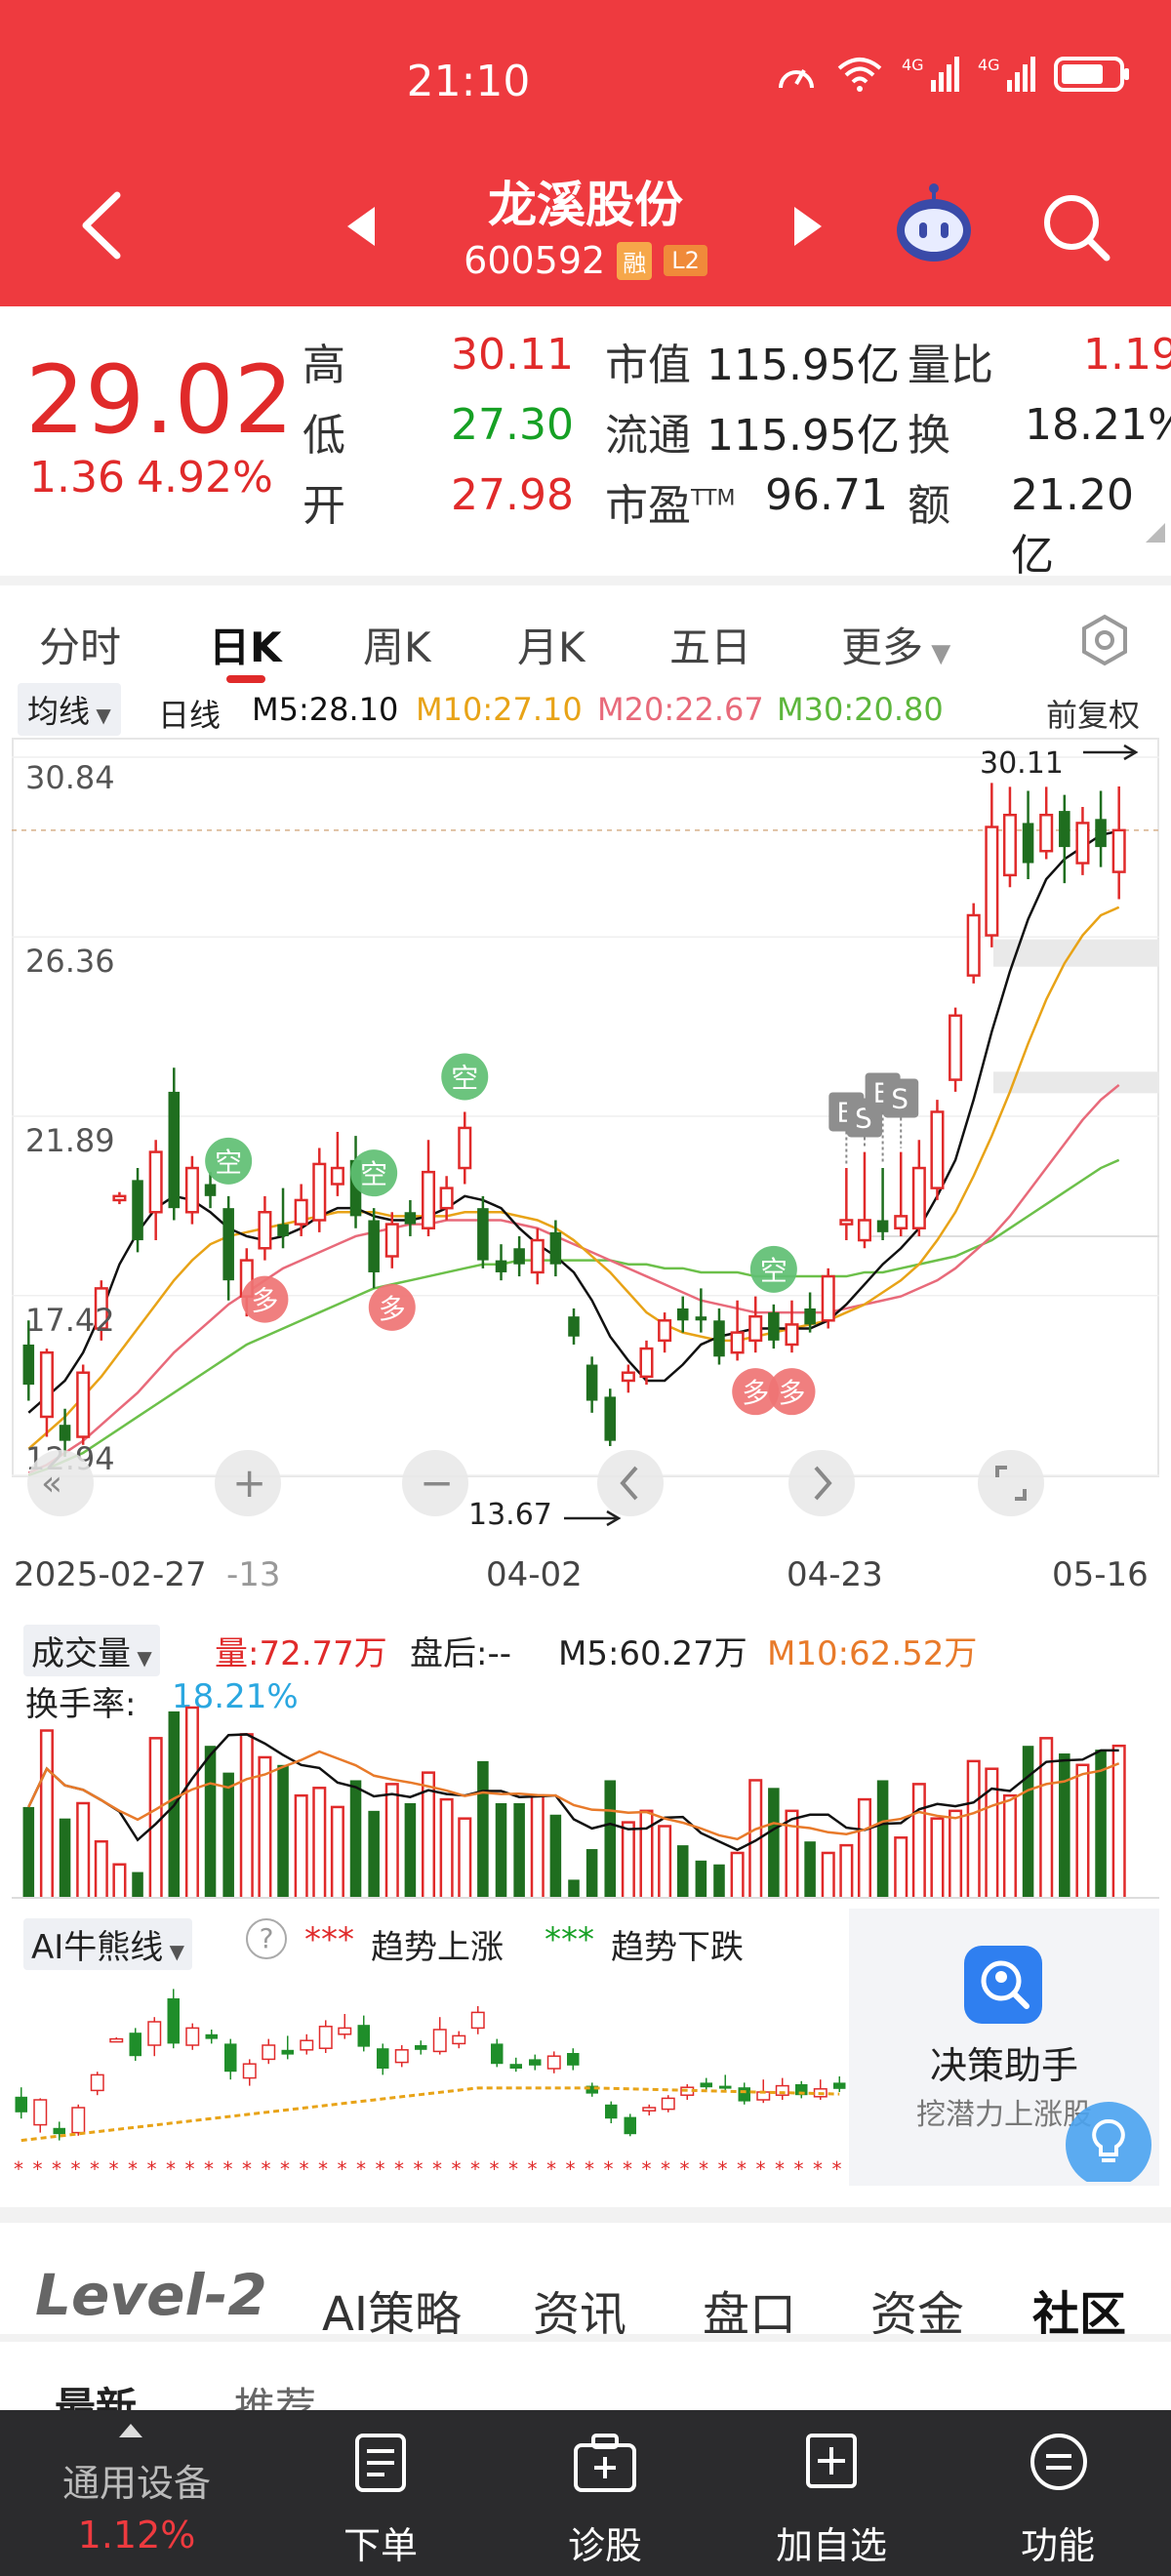 This screenshot has width=1171, height=2576. I want to click on nav-order-label: 下单, so click(380, 2545).